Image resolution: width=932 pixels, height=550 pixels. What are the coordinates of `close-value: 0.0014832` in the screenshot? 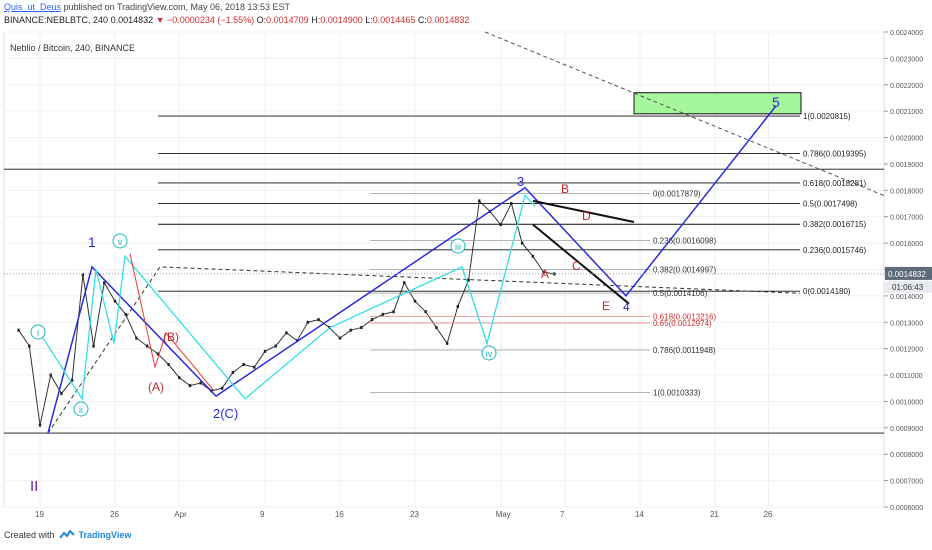 It's located at (448, 20).